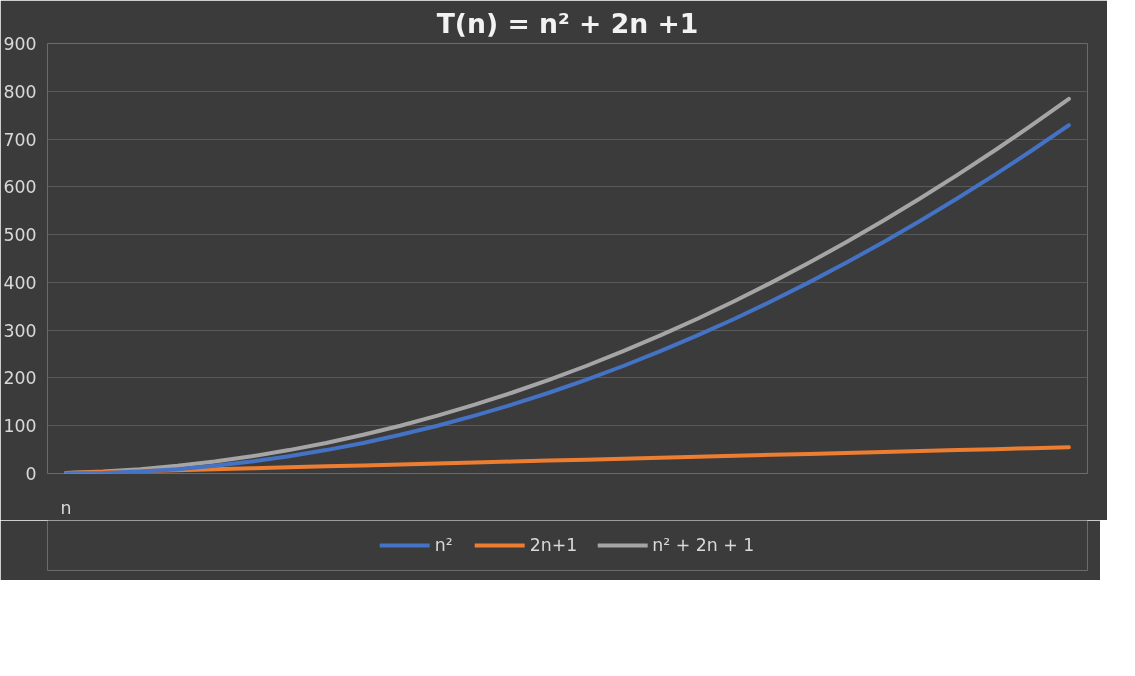 The image size is (1135, 676). I want to click on y-tick-label: 600, so click(20, 187).